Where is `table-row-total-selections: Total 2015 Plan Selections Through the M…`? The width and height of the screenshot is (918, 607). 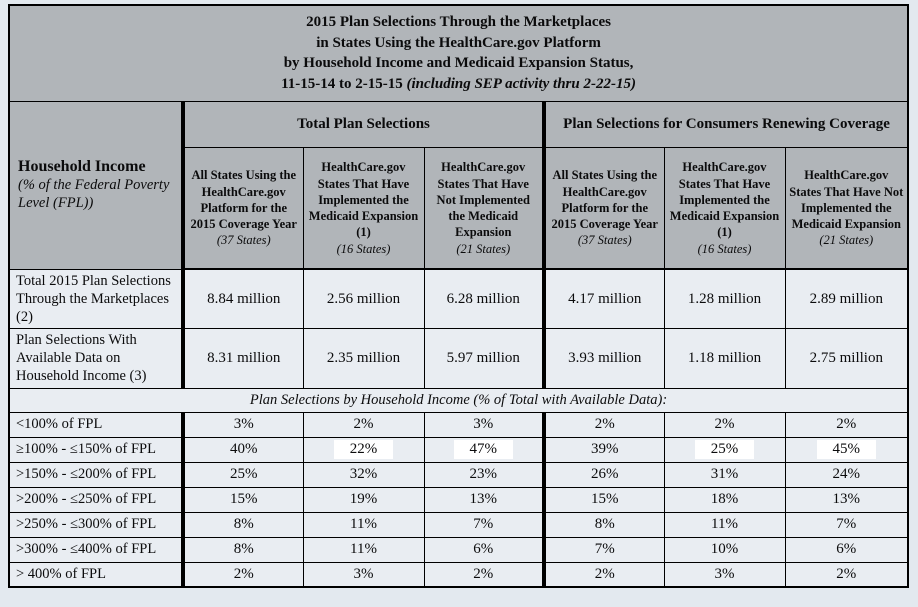
table-row-total-selections: Total 2015 Plan Selections Through the M… is located at coordinates (458, 299).